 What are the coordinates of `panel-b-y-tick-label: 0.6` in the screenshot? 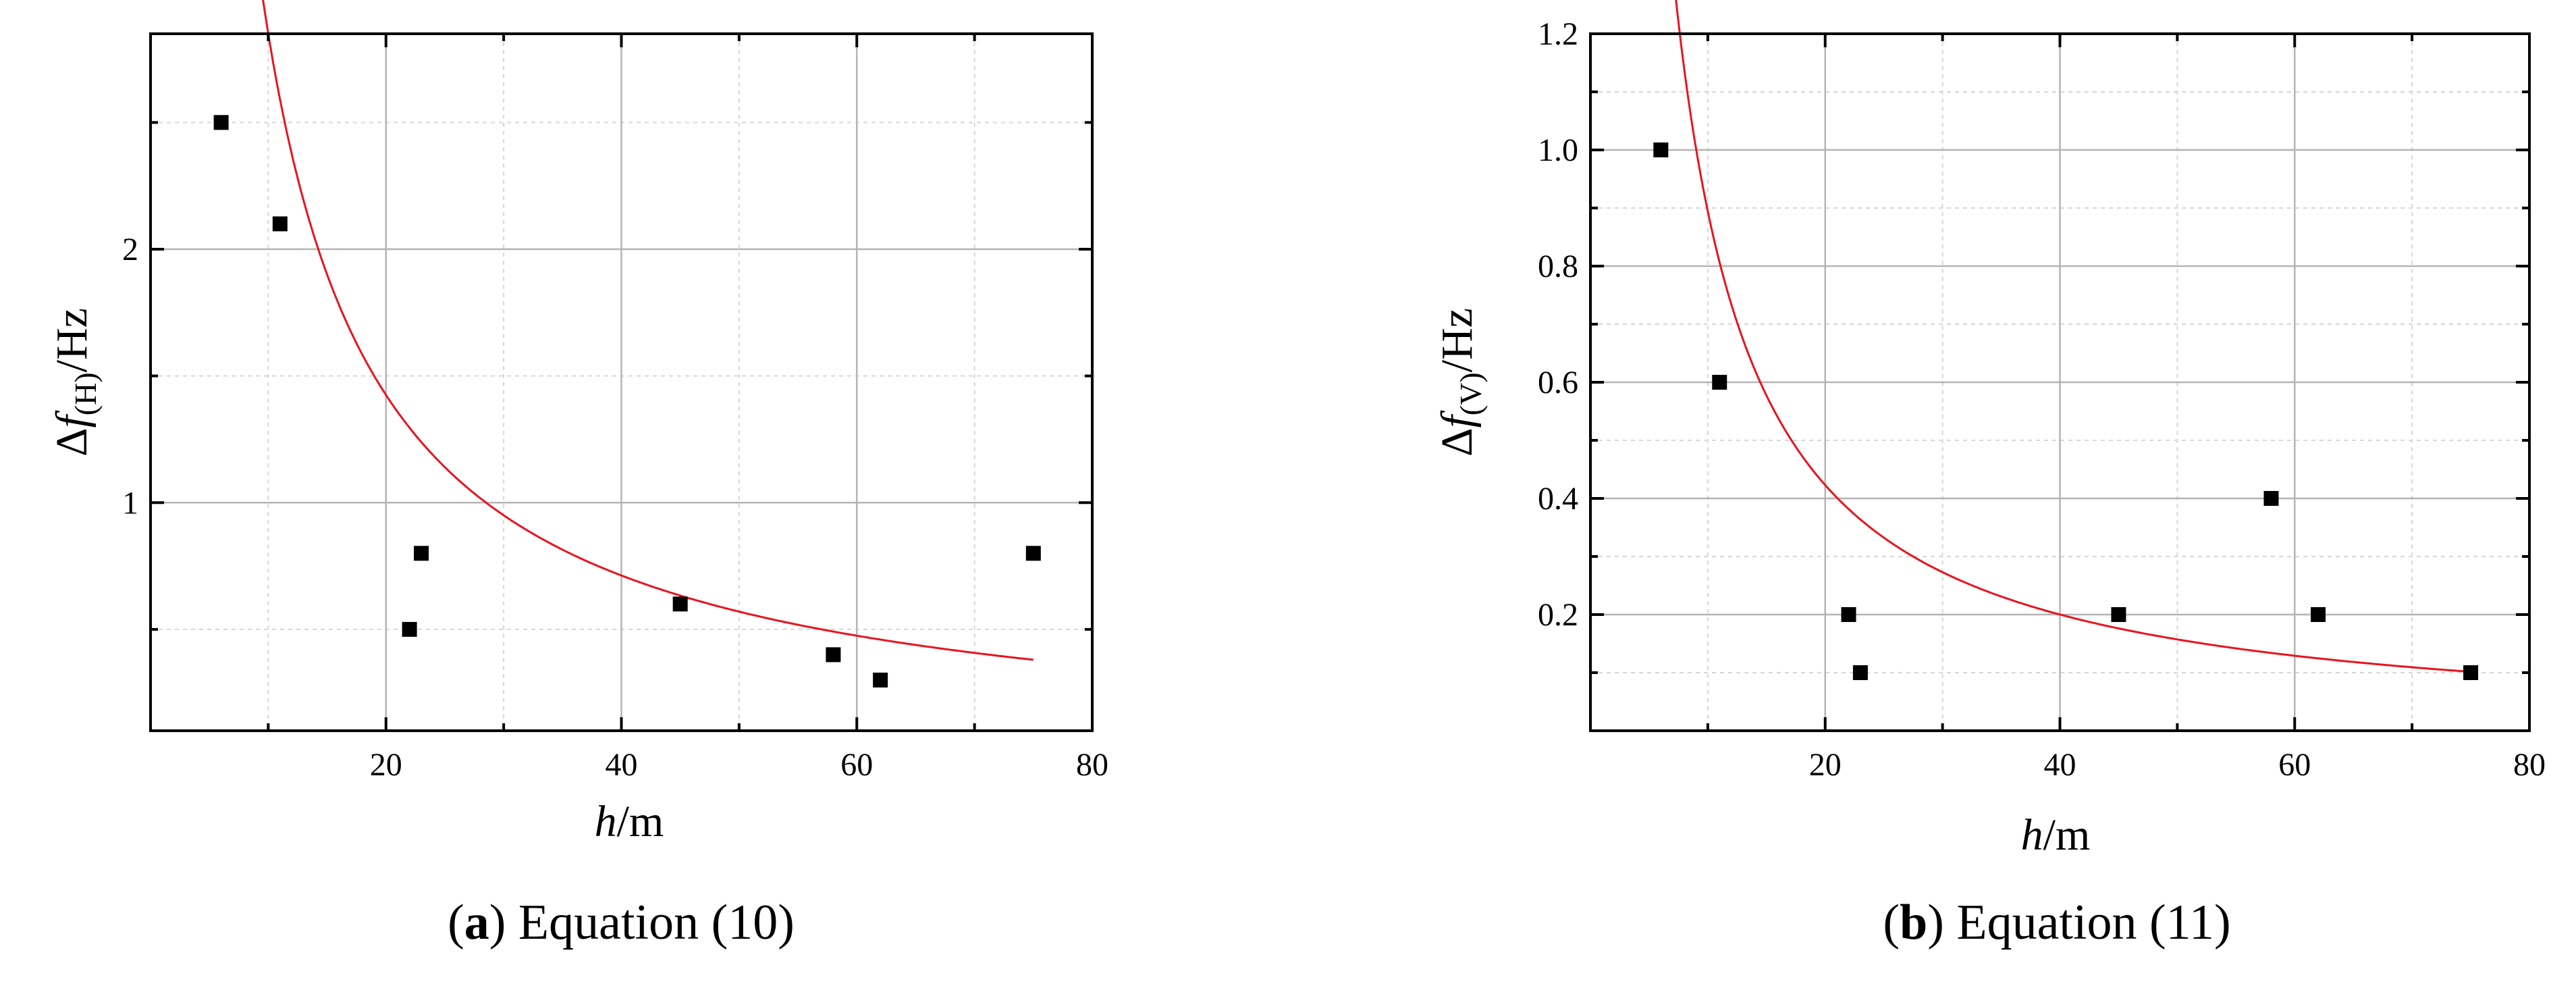 It's located at (1558, 382).